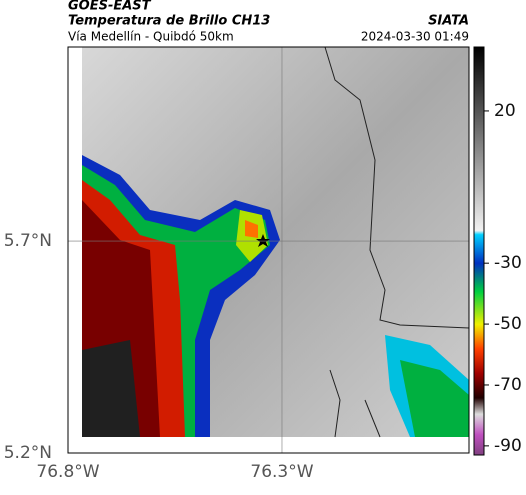 The width and height of the screenshot is (526, 495). Describe the element at coordinates (169, 21) in the screenshot. I see `title: Temperatura de Brillo CH13` at that location.